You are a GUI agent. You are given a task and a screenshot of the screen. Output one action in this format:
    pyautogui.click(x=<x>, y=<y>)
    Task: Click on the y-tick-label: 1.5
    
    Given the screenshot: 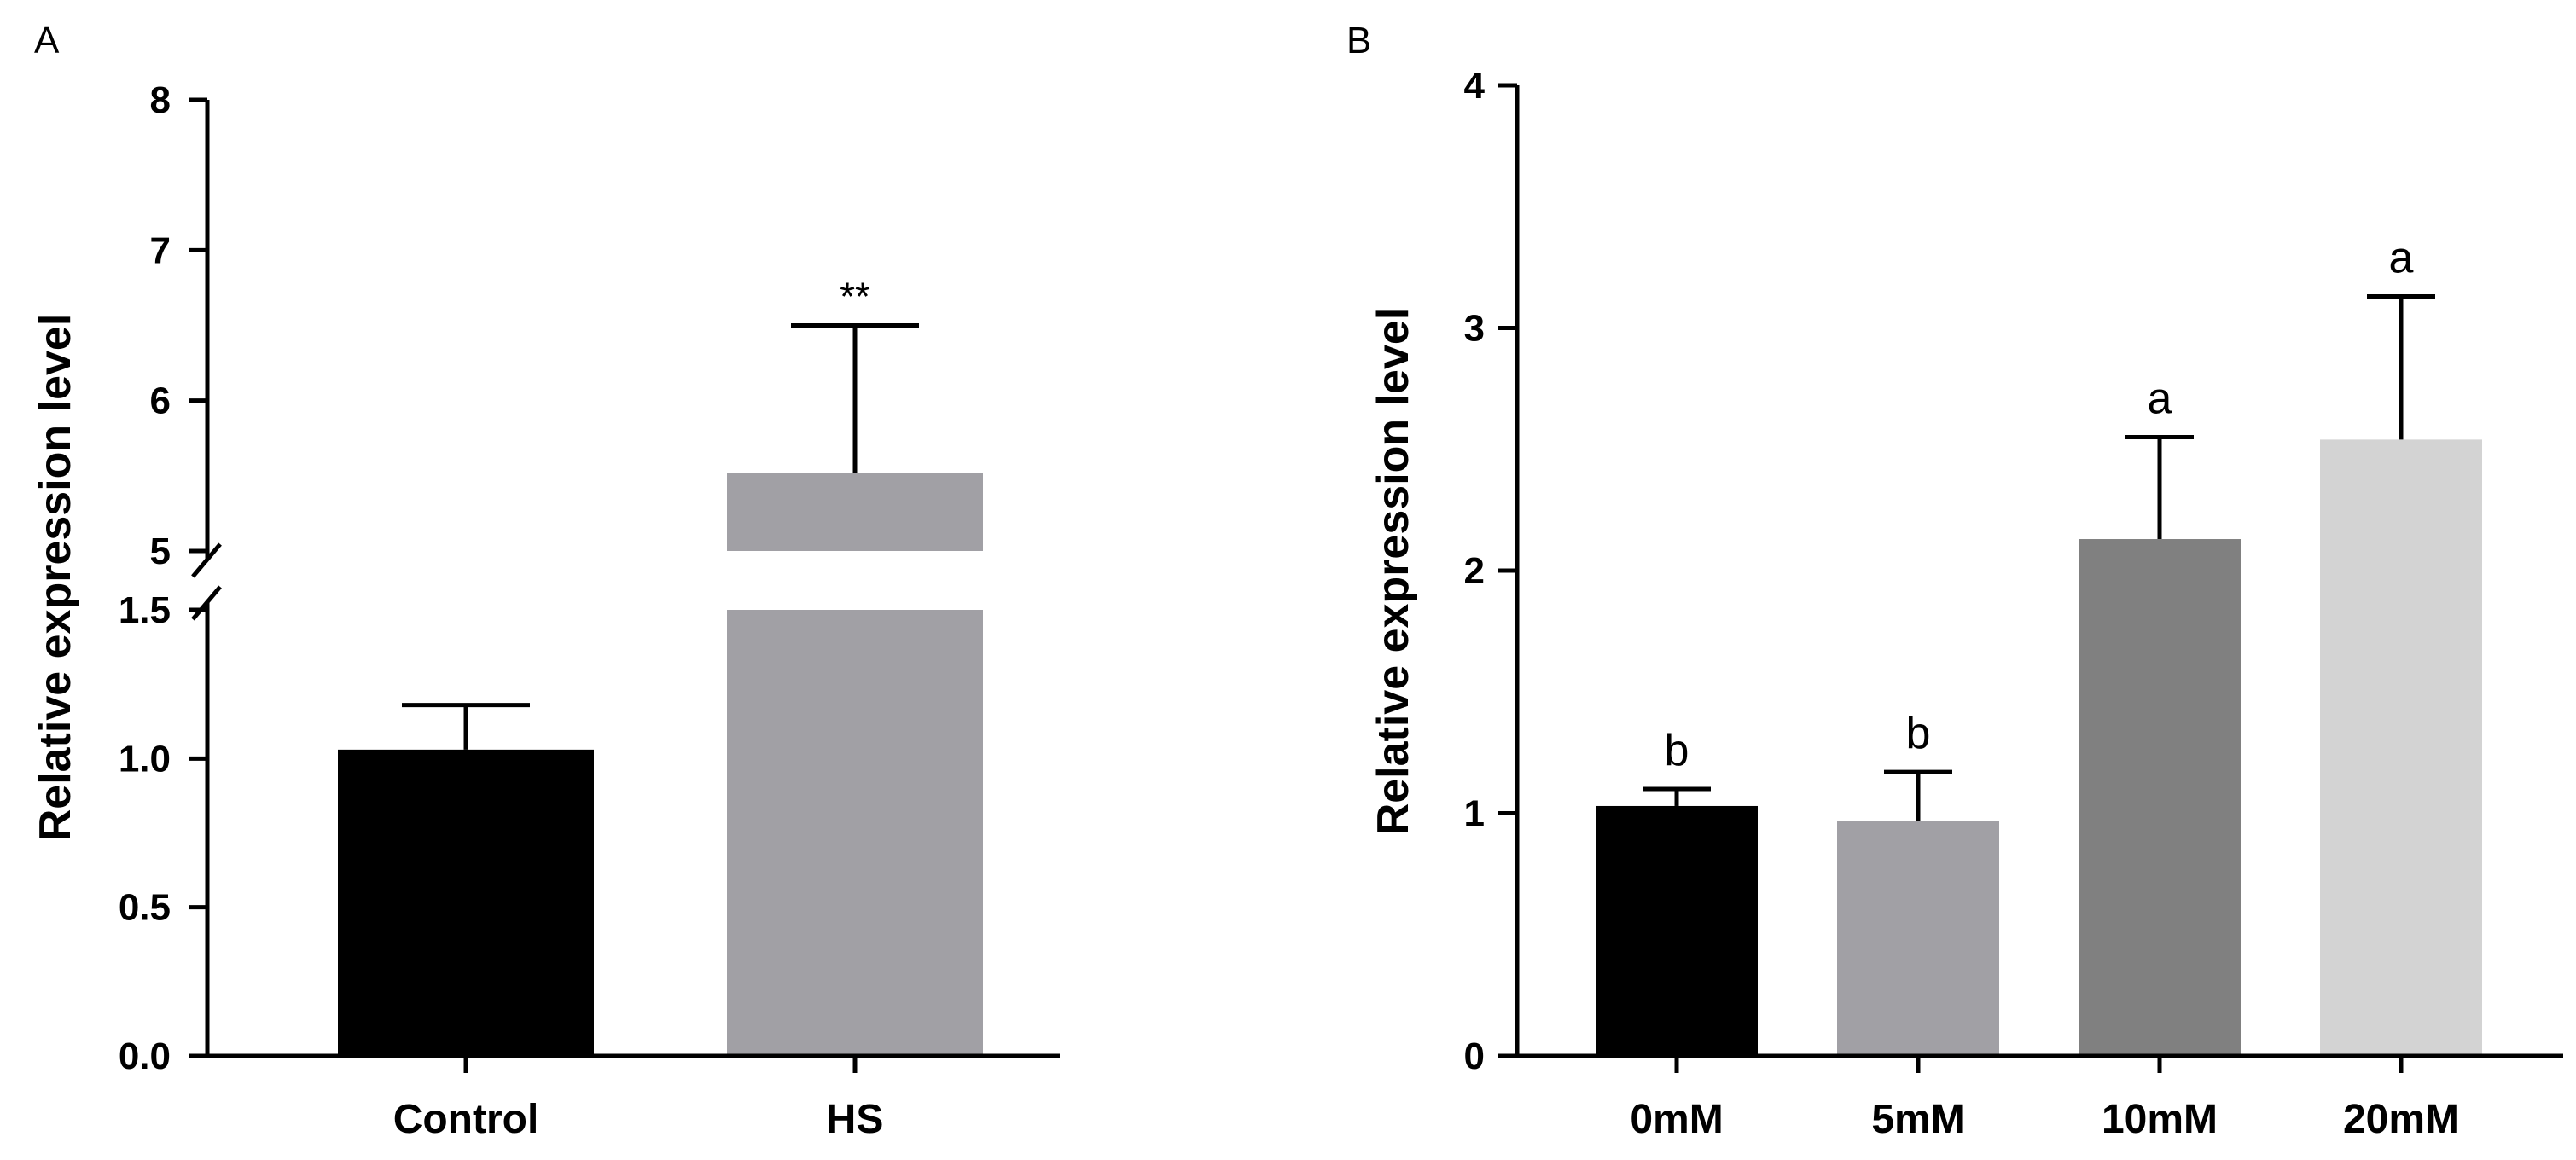 What is the action you would take?
    pyautogui.click(x=145, y=610)
    